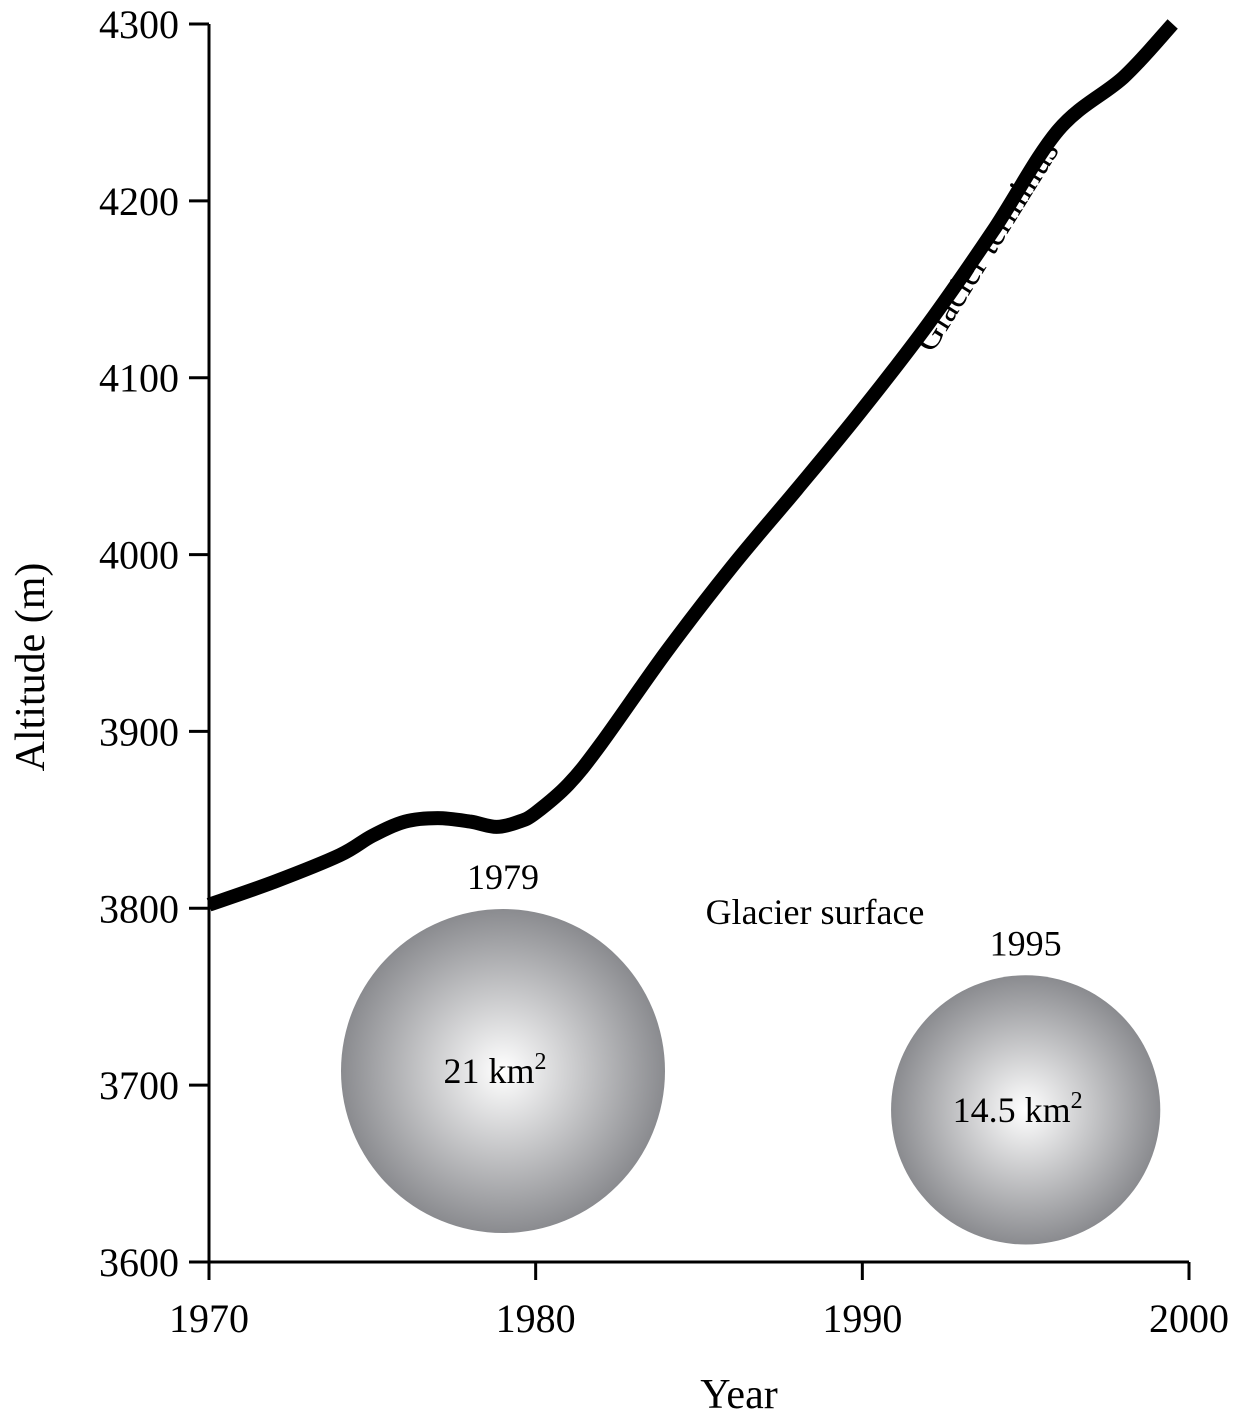 The height and width of the screenshot is (1424, 1239). What do you see at coordinates (139, 908) in the screenshot?
I see `y-tick-label: 3800` at bounding box center [139, 908].